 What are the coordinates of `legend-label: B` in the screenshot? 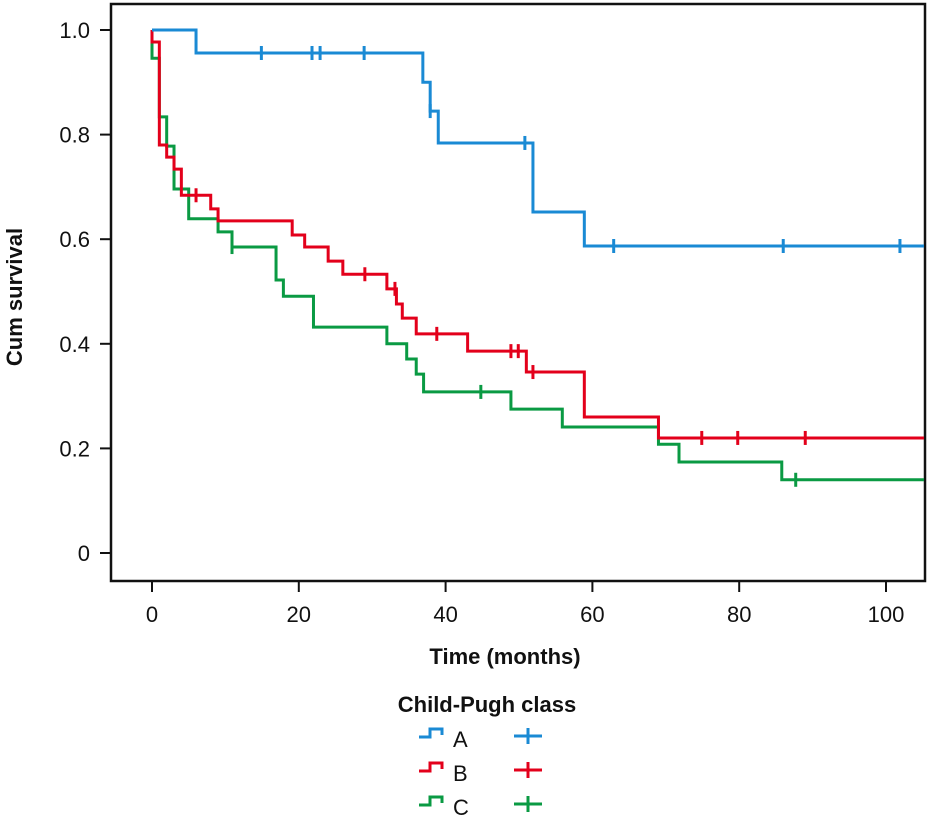 It's located at (460, 773).